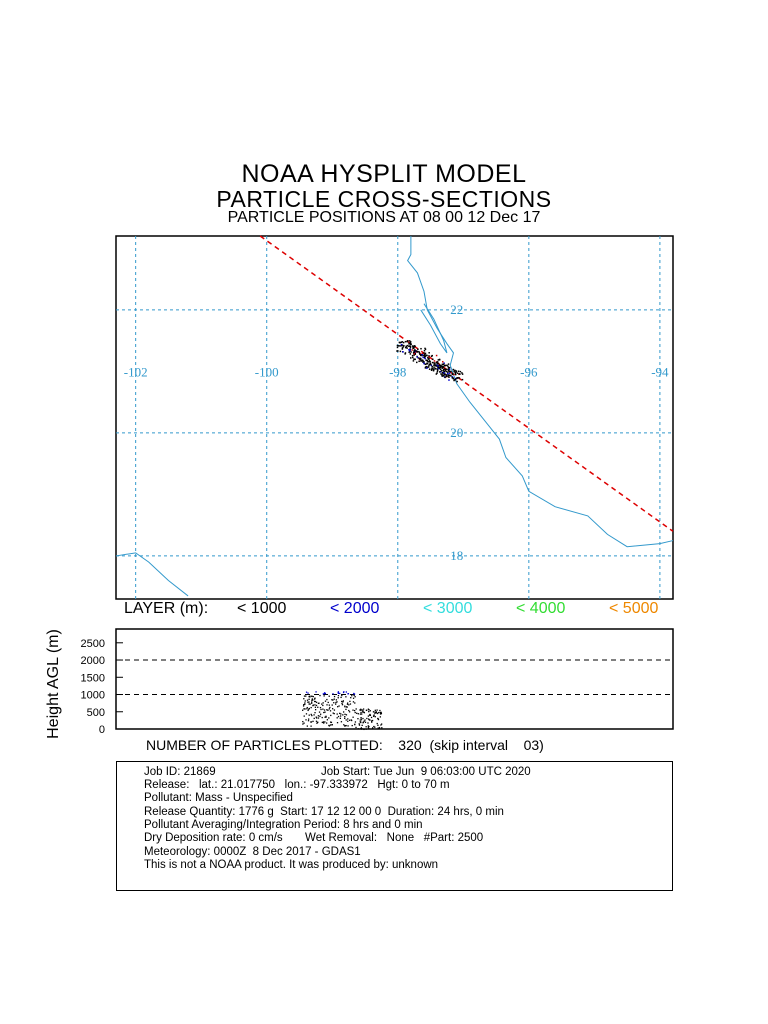 This screenshot has height=1024, width=768. I want to click on height-particles, so click(342, 711).